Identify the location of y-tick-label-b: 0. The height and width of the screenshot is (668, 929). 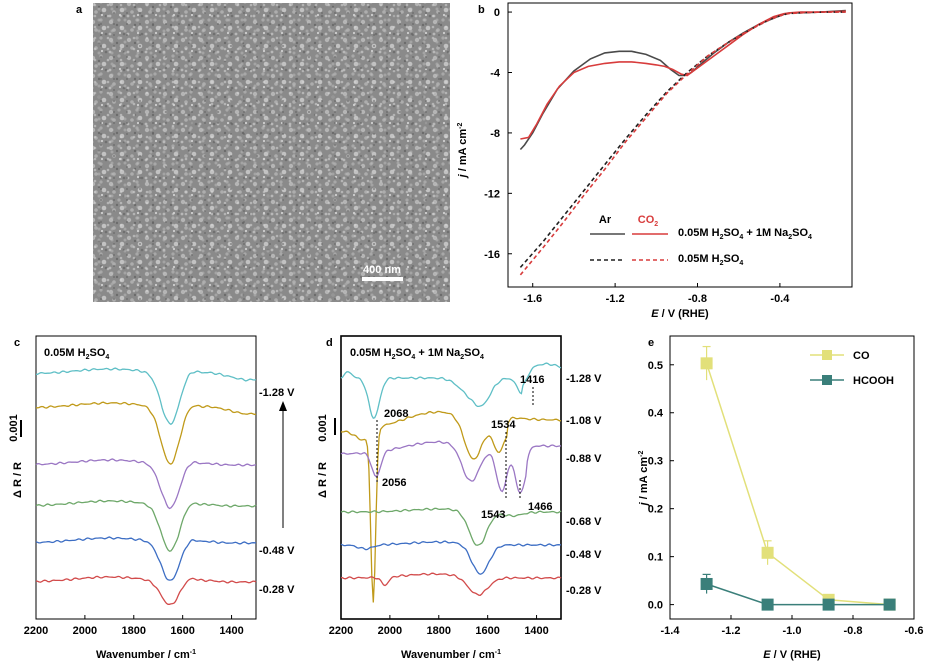
(497, 13).